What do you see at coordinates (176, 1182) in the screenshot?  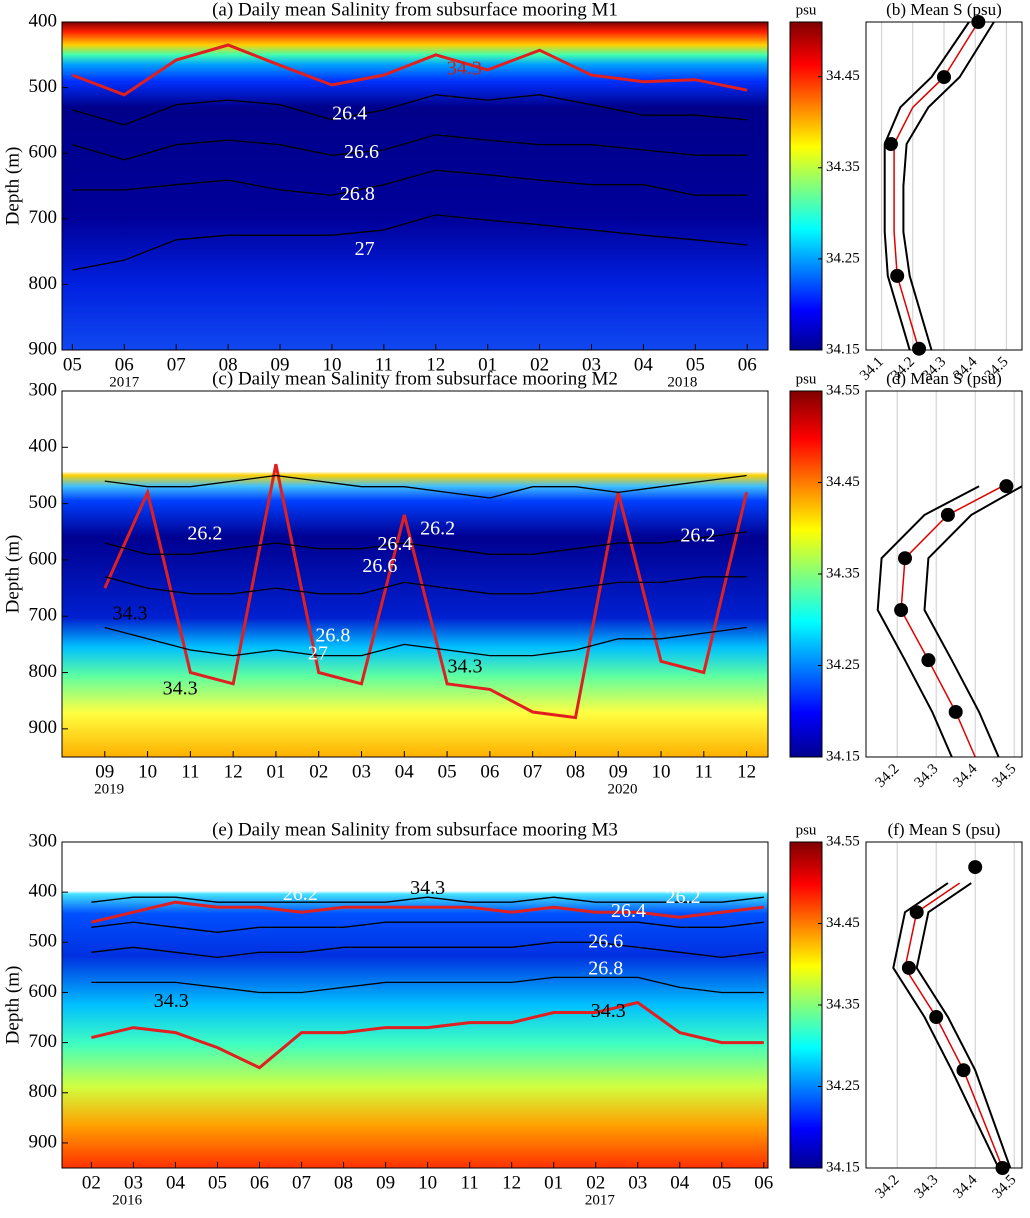 I see `x-tick-label: 04` at bounding box center [176, 1182].